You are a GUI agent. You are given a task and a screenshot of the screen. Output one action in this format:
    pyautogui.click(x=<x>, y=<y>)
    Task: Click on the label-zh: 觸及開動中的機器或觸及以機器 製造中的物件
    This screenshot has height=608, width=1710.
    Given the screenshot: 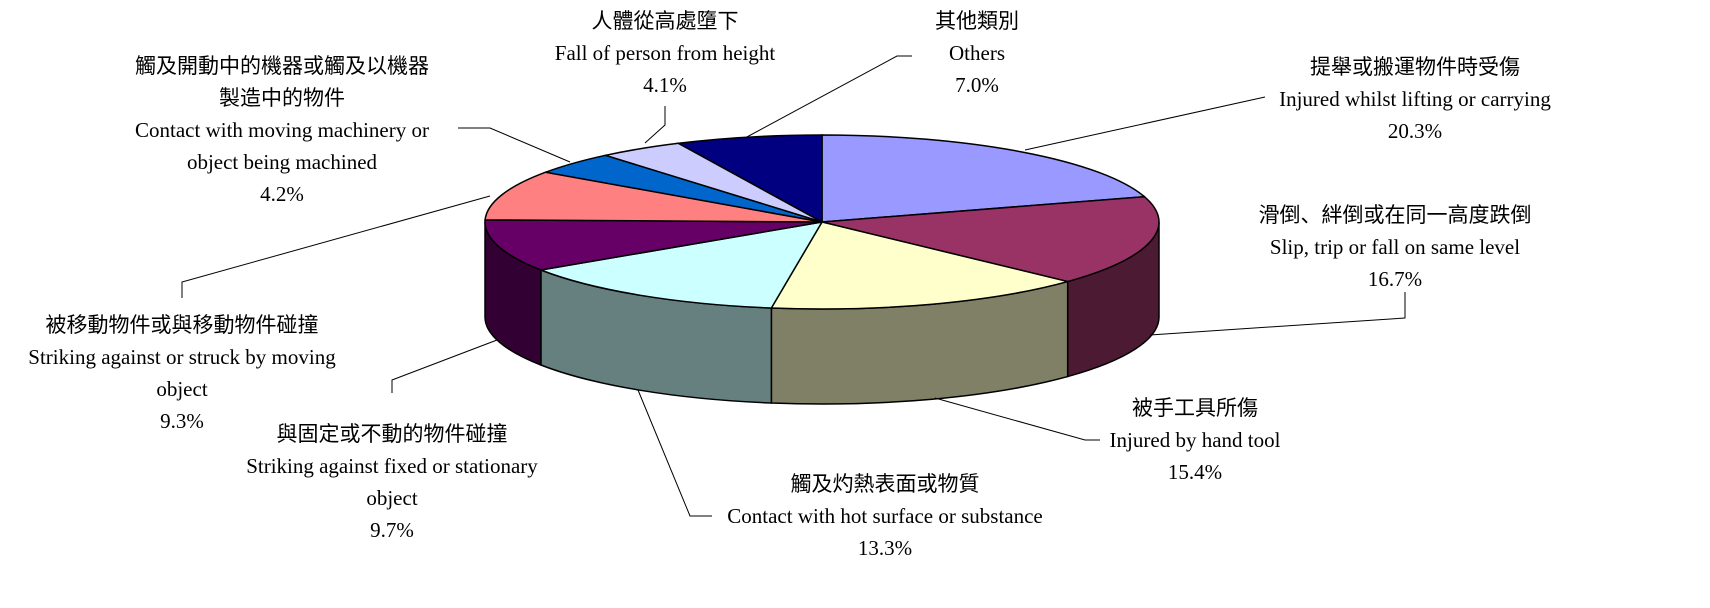 What is the action you would take?
    pyautogui.click(x=282, y=82)
    